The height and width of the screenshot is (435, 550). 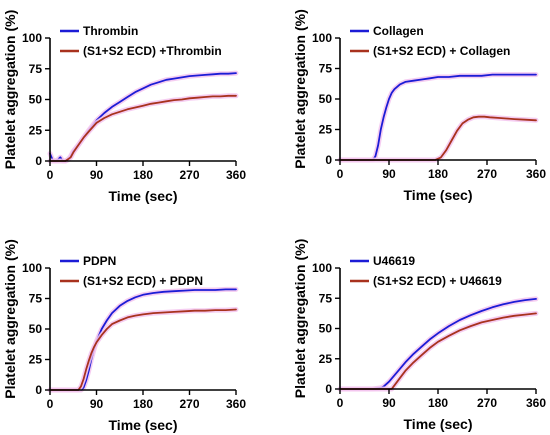 What do you see at coordinates (394, 261) in the screenshot?
I see `legend-label-control: U46619` at bounding box center [394, 261].